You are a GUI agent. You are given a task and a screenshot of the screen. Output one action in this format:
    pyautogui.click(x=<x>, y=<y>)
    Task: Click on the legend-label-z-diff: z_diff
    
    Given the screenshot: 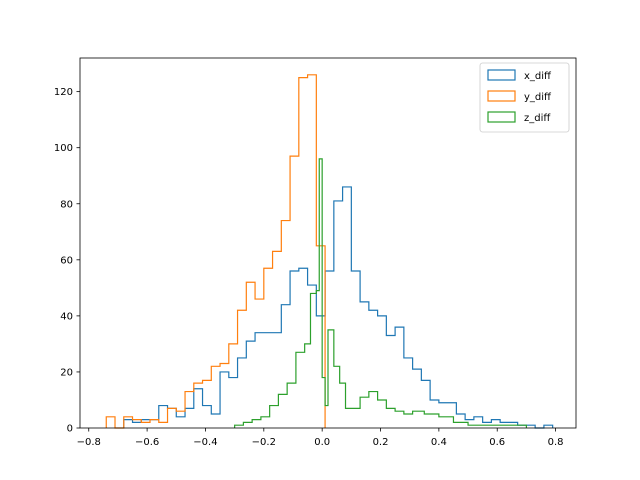 What is the action you would take?
    pyautogui.click(x=537, y=118)
    